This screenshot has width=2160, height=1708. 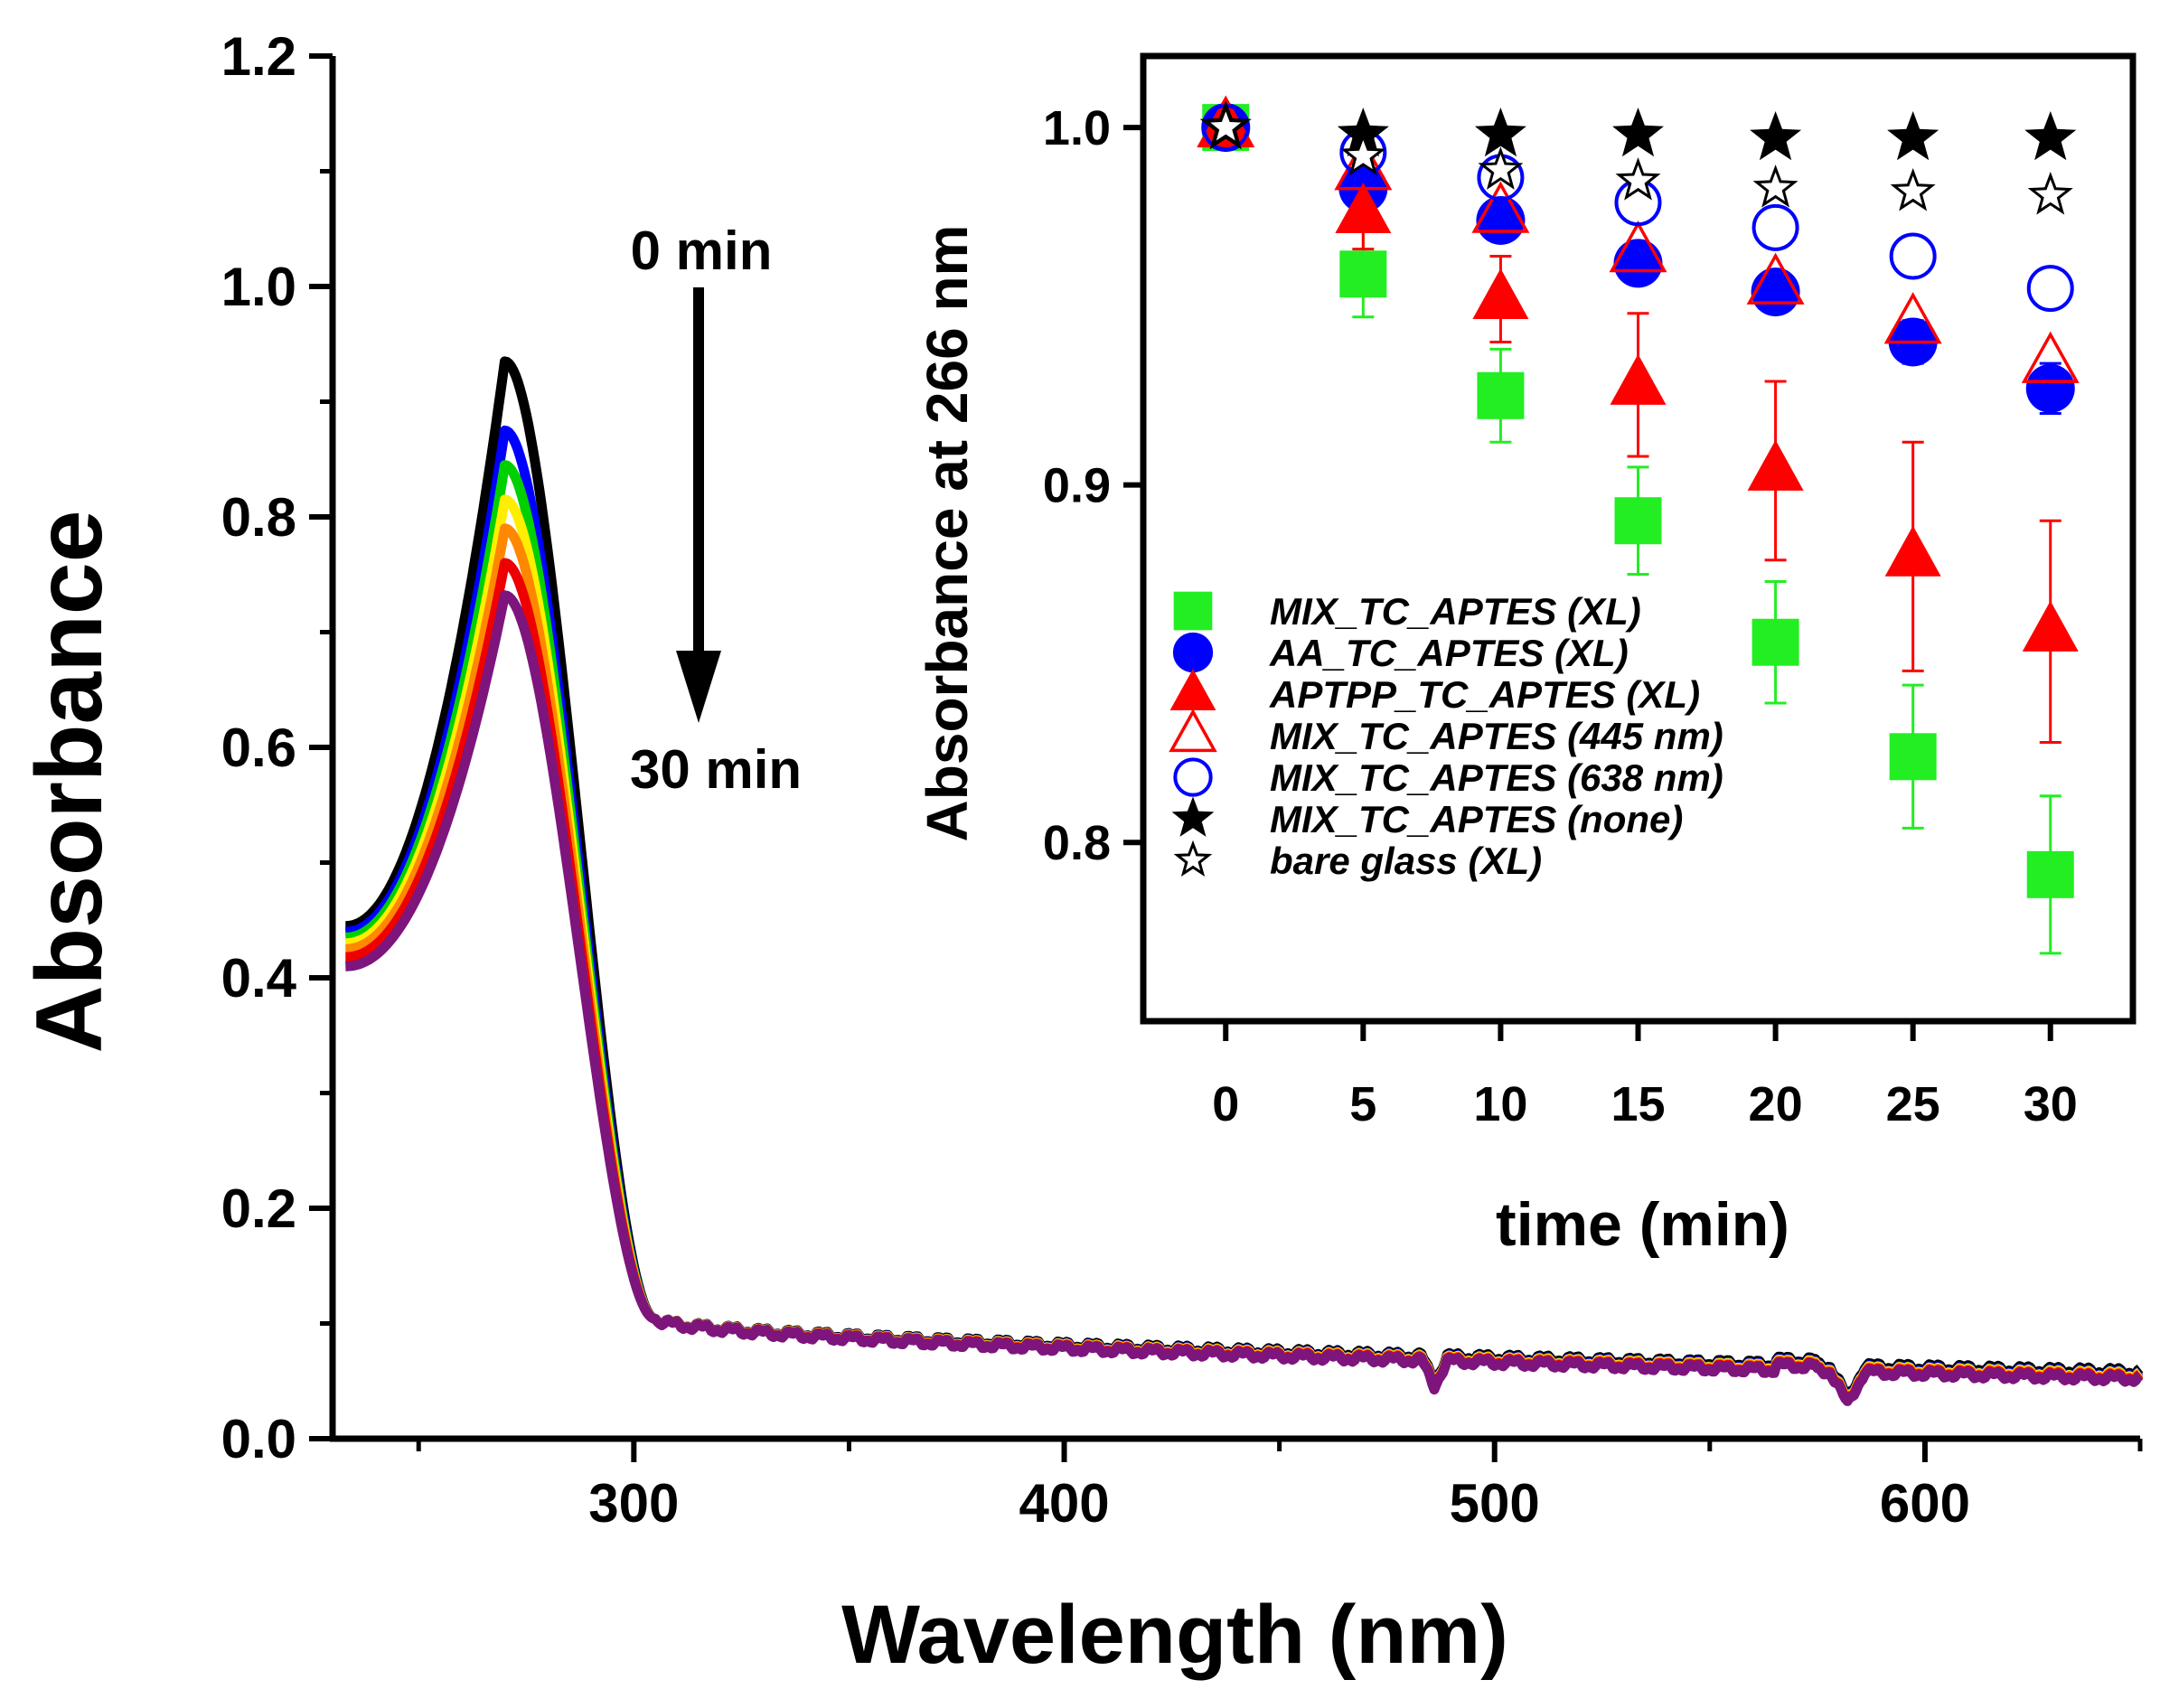 I want to click on inset-xtick-label-1: 5, so click(x=1362, y=1104).